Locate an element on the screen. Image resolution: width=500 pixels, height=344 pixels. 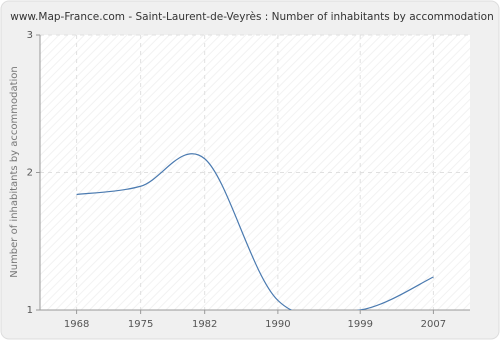
x-tick-label: 1968 is located at coordinates (76, 324).